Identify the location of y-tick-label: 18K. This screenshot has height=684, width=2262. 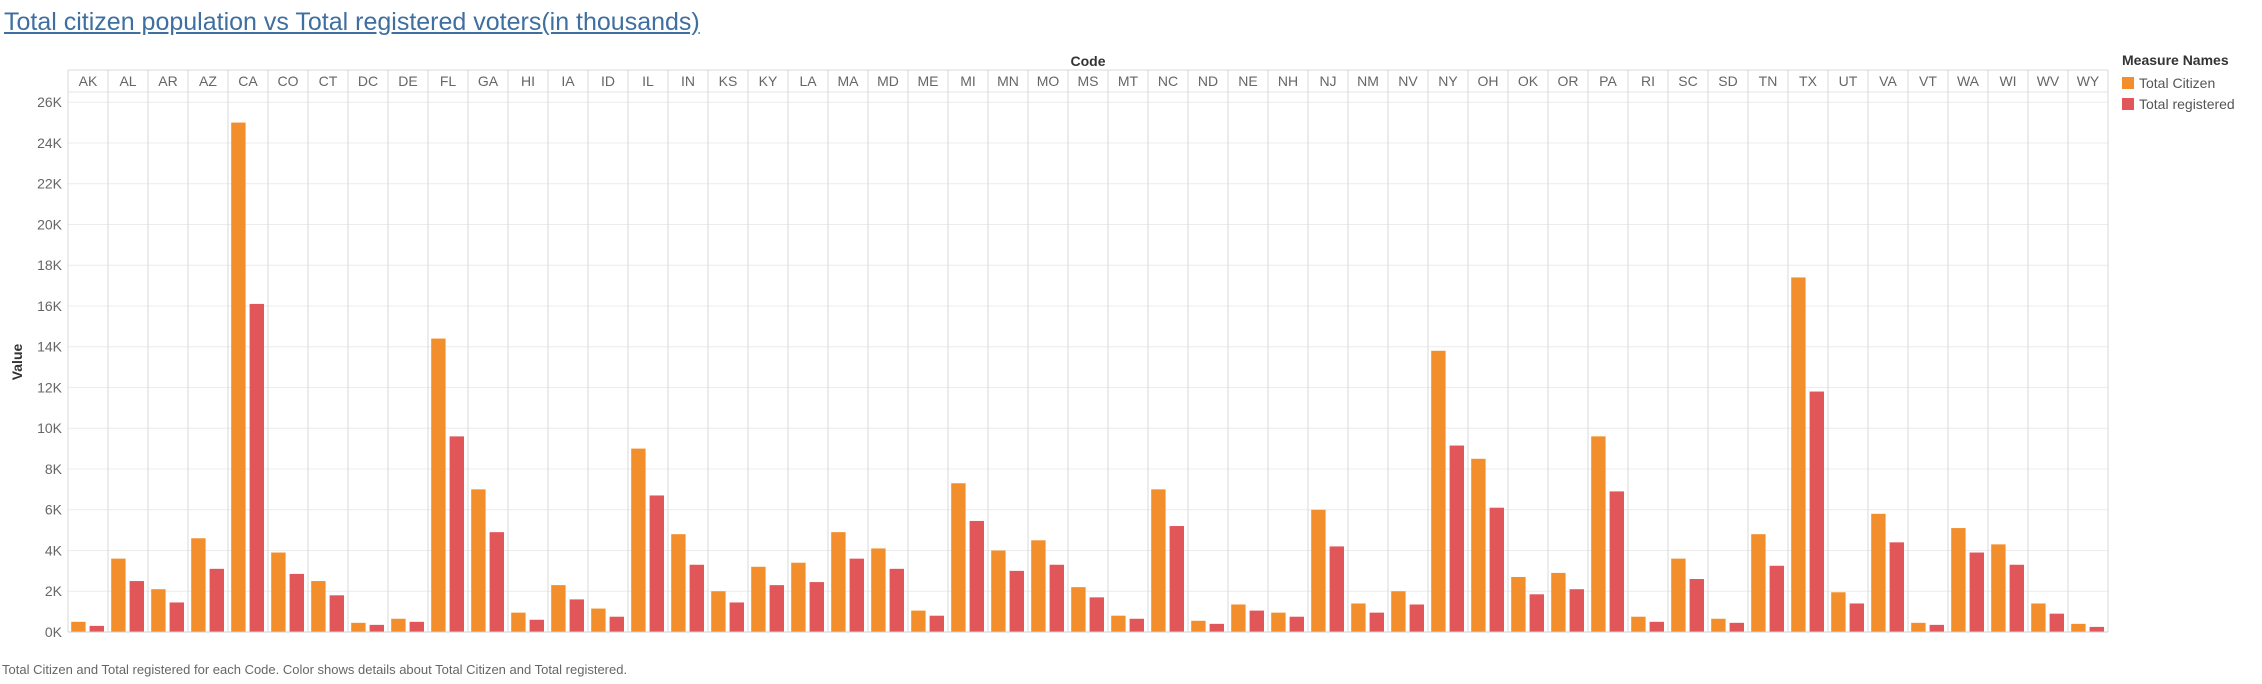
(50, 265).